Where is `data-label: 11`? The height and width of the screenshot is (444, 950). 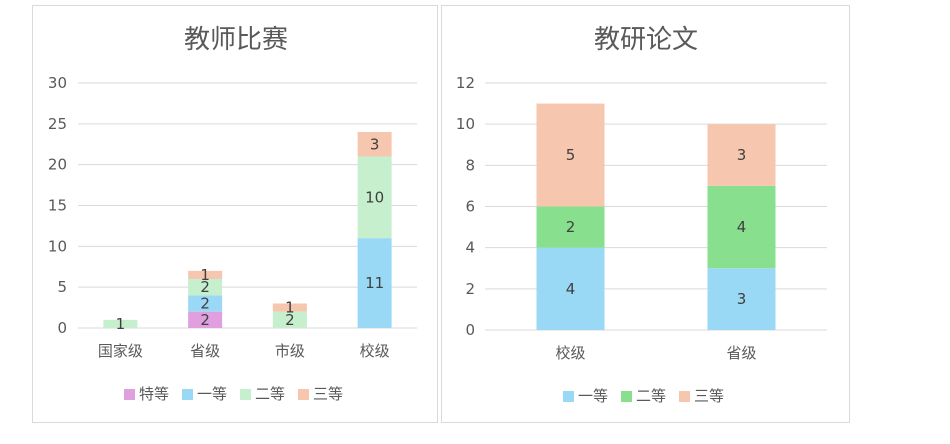 data-label: 11 is located at coordinates (374, 283).